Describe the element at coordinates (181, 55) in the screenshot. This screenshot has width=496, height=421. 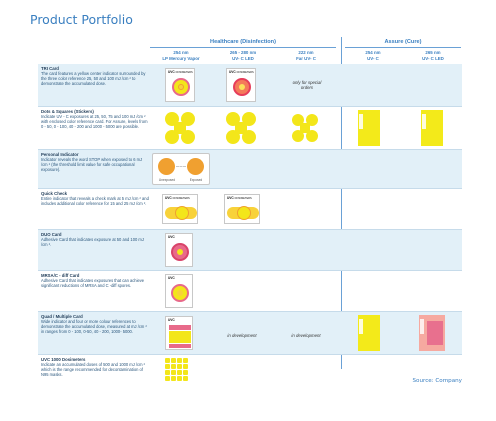
I see `column-header-254-lp: 254 nm LP Mercury Vapor` at that location.